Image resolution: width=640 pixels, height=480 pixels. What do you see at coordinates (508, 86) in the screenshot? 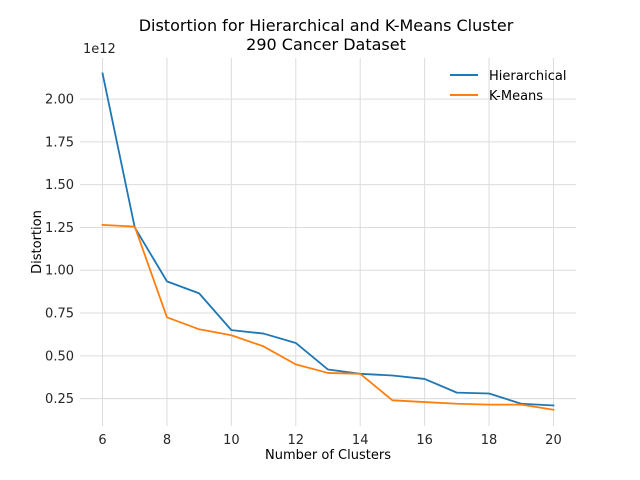
I see `legend: Hierarchical K-Means` at bounding box center [508, 86].